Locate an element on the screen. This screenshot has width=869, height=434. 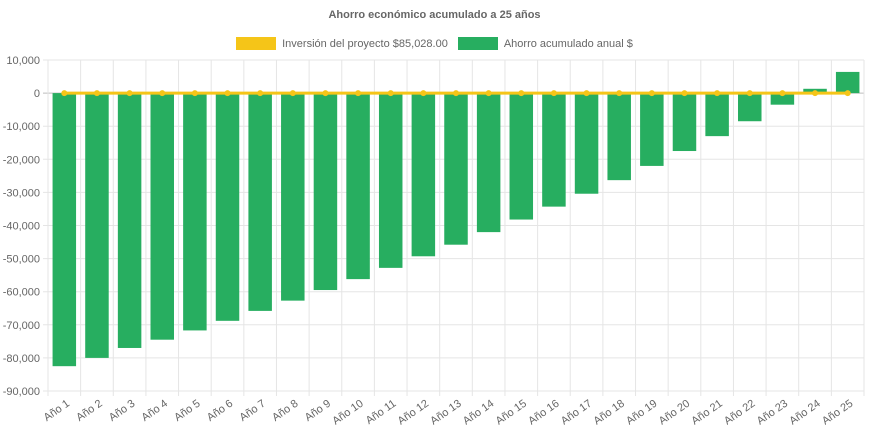
x-tick-label: Año 7 is located at coordinates (252, 411).